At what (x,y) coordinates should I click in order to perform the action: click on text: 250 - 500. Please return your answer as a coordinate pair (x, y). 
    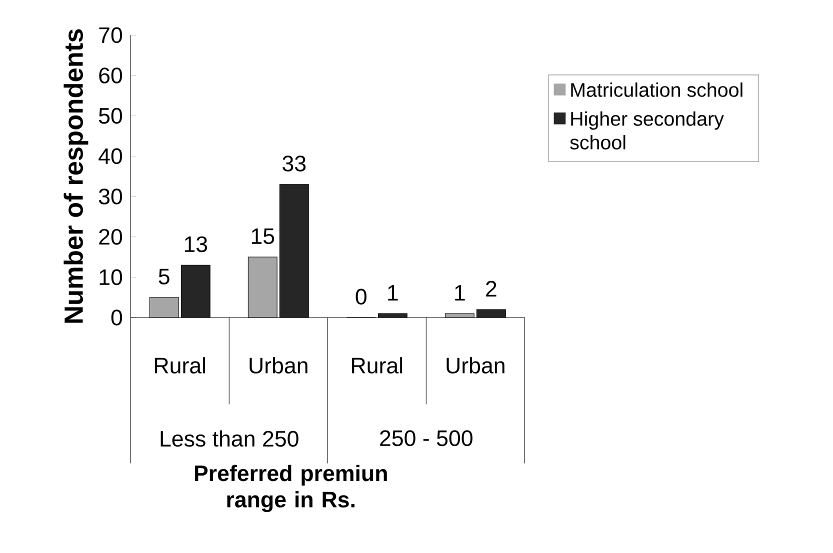
    Looking at the image, I should click on (426, 438).